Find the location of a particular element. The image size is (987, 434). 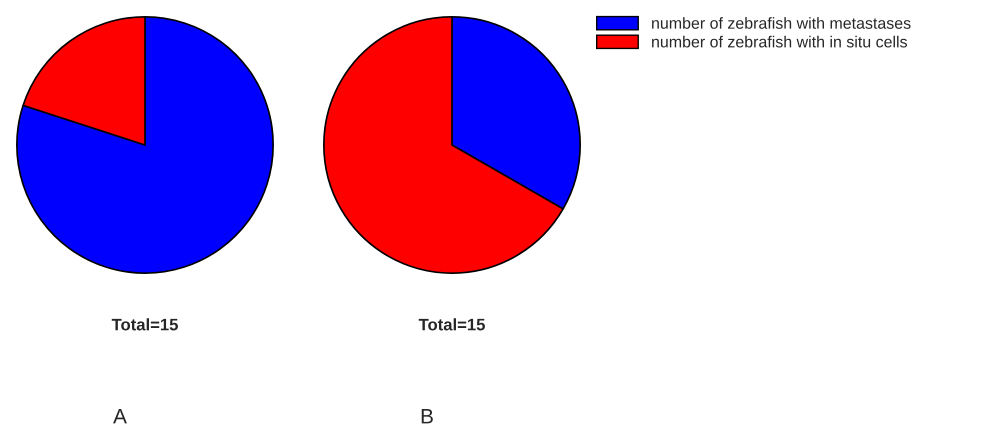

legend-label: number of zebrafish with metastases is located at coordinates (781, 23).